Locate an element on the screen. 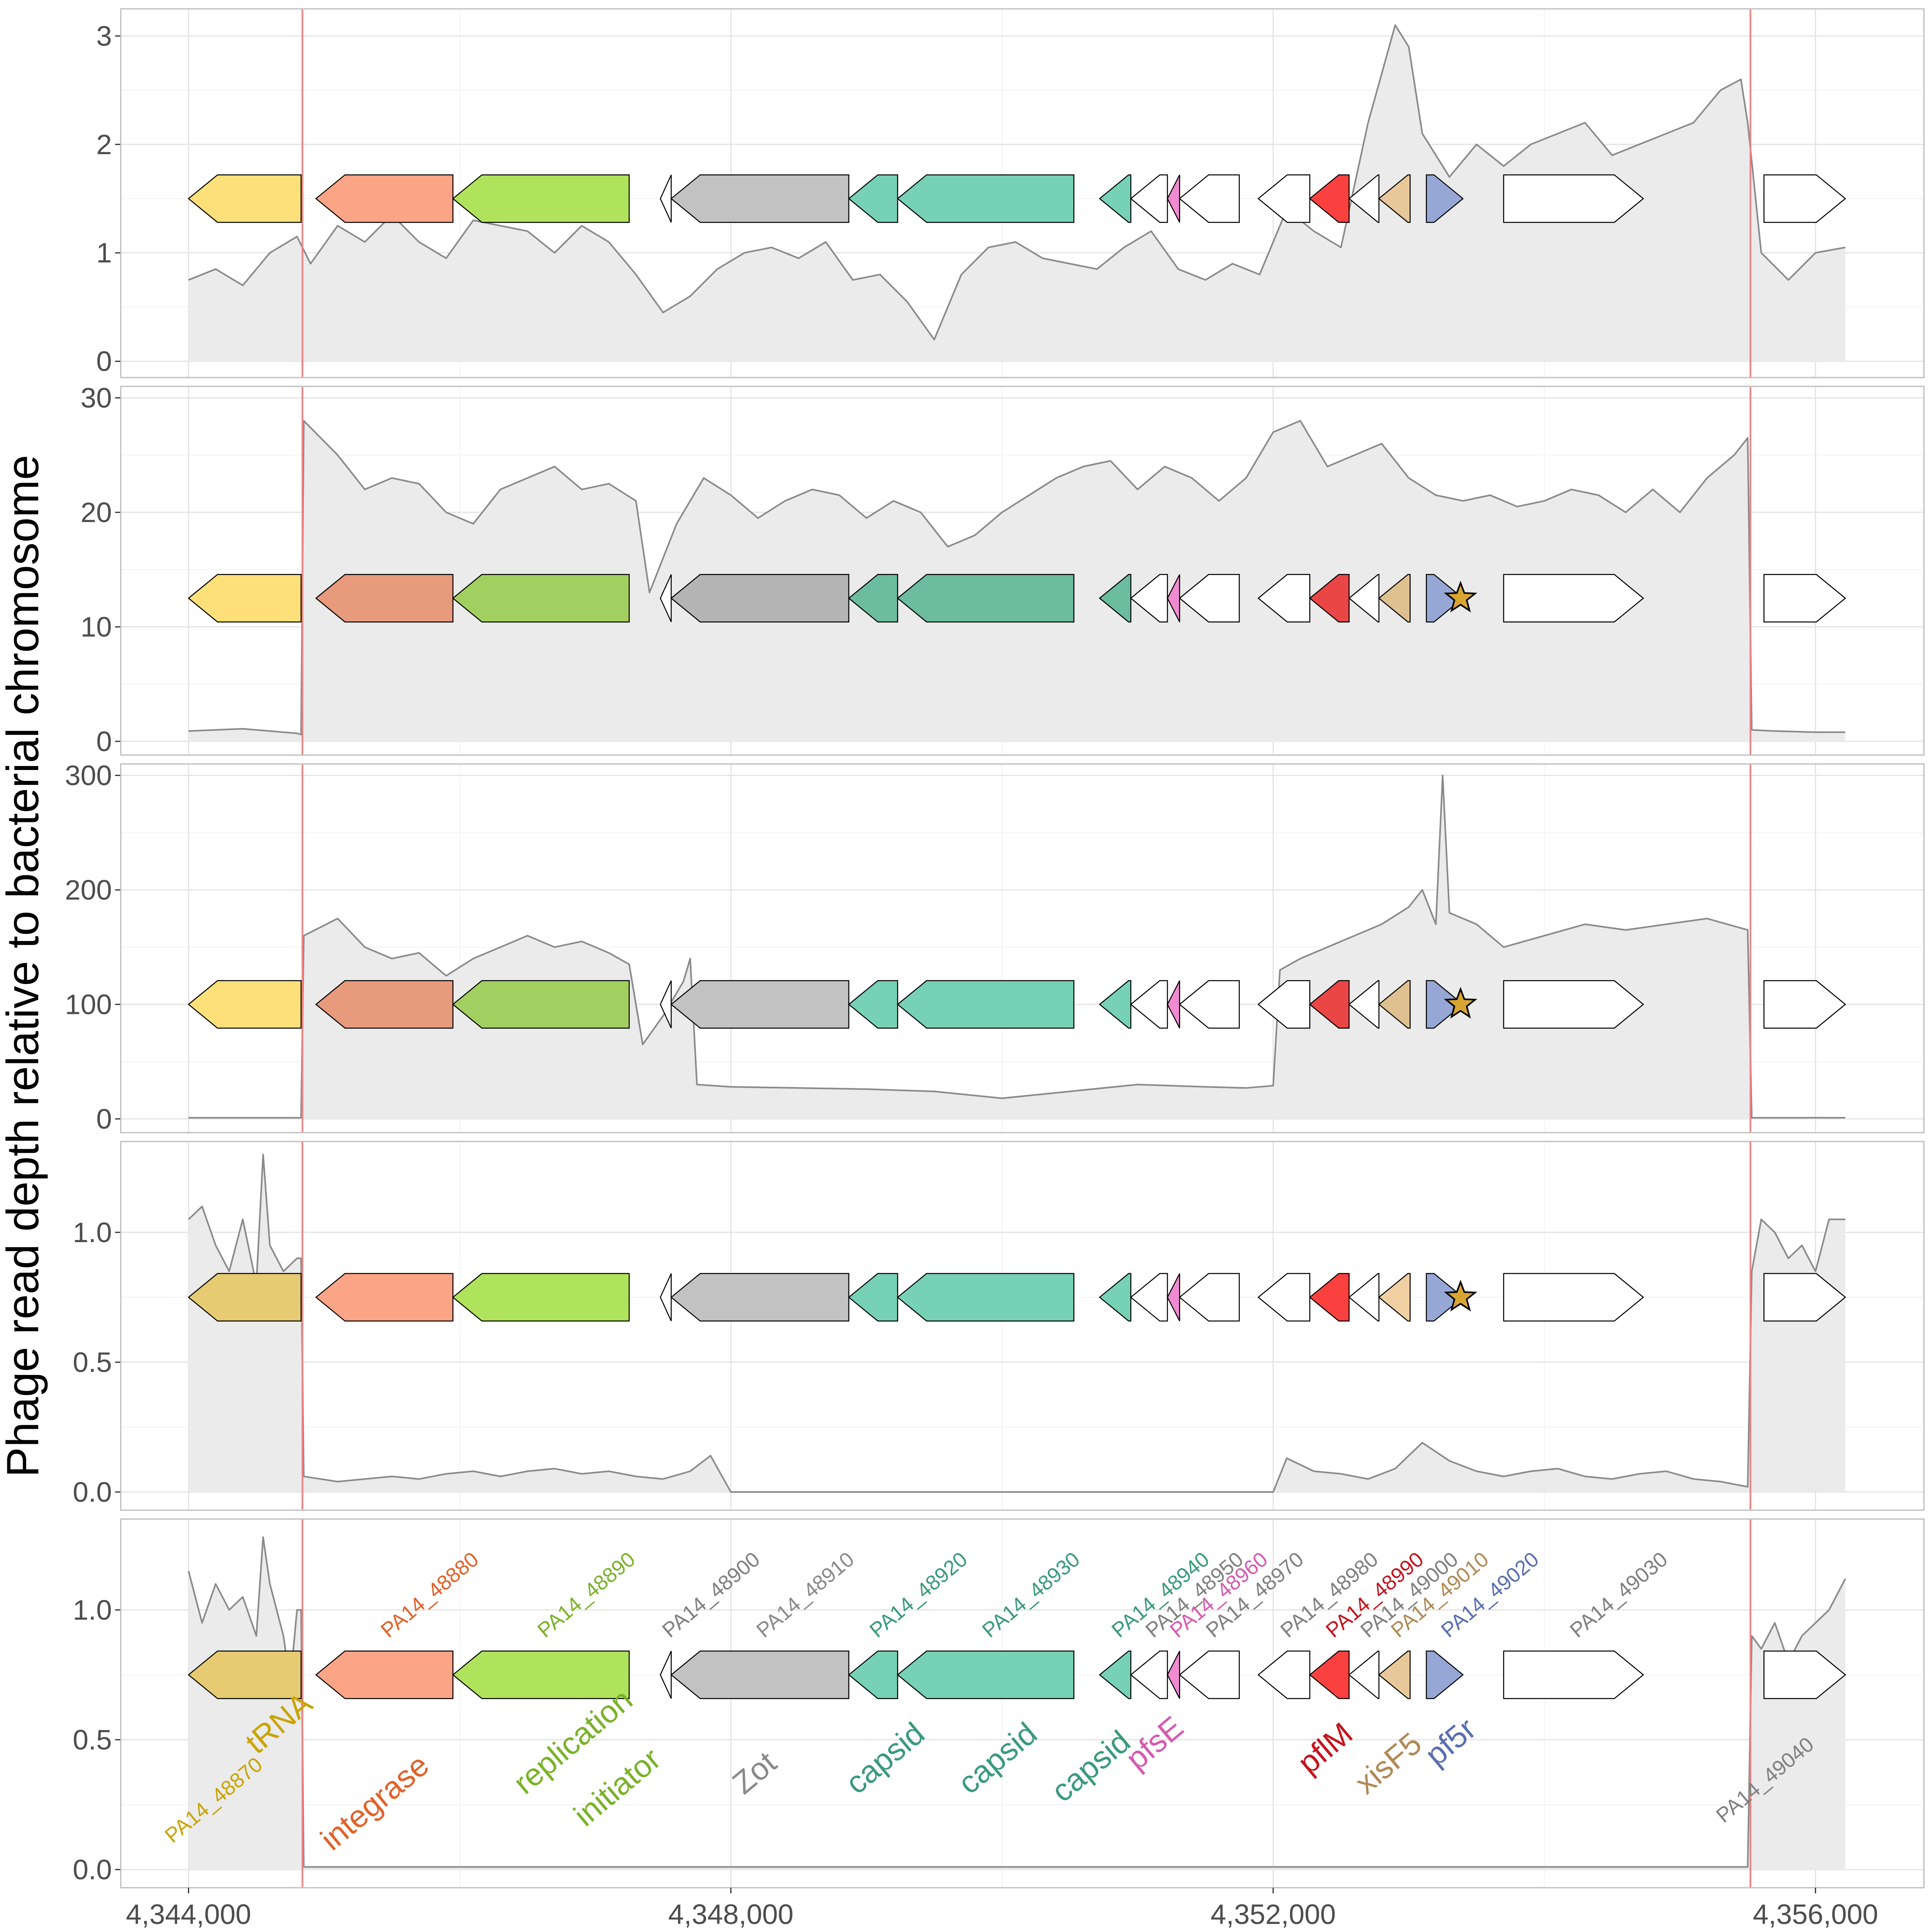 This screenshot has width=1932, height=1932. gene-id-label: PA14_48910 is located at coordinates (805, 1595).